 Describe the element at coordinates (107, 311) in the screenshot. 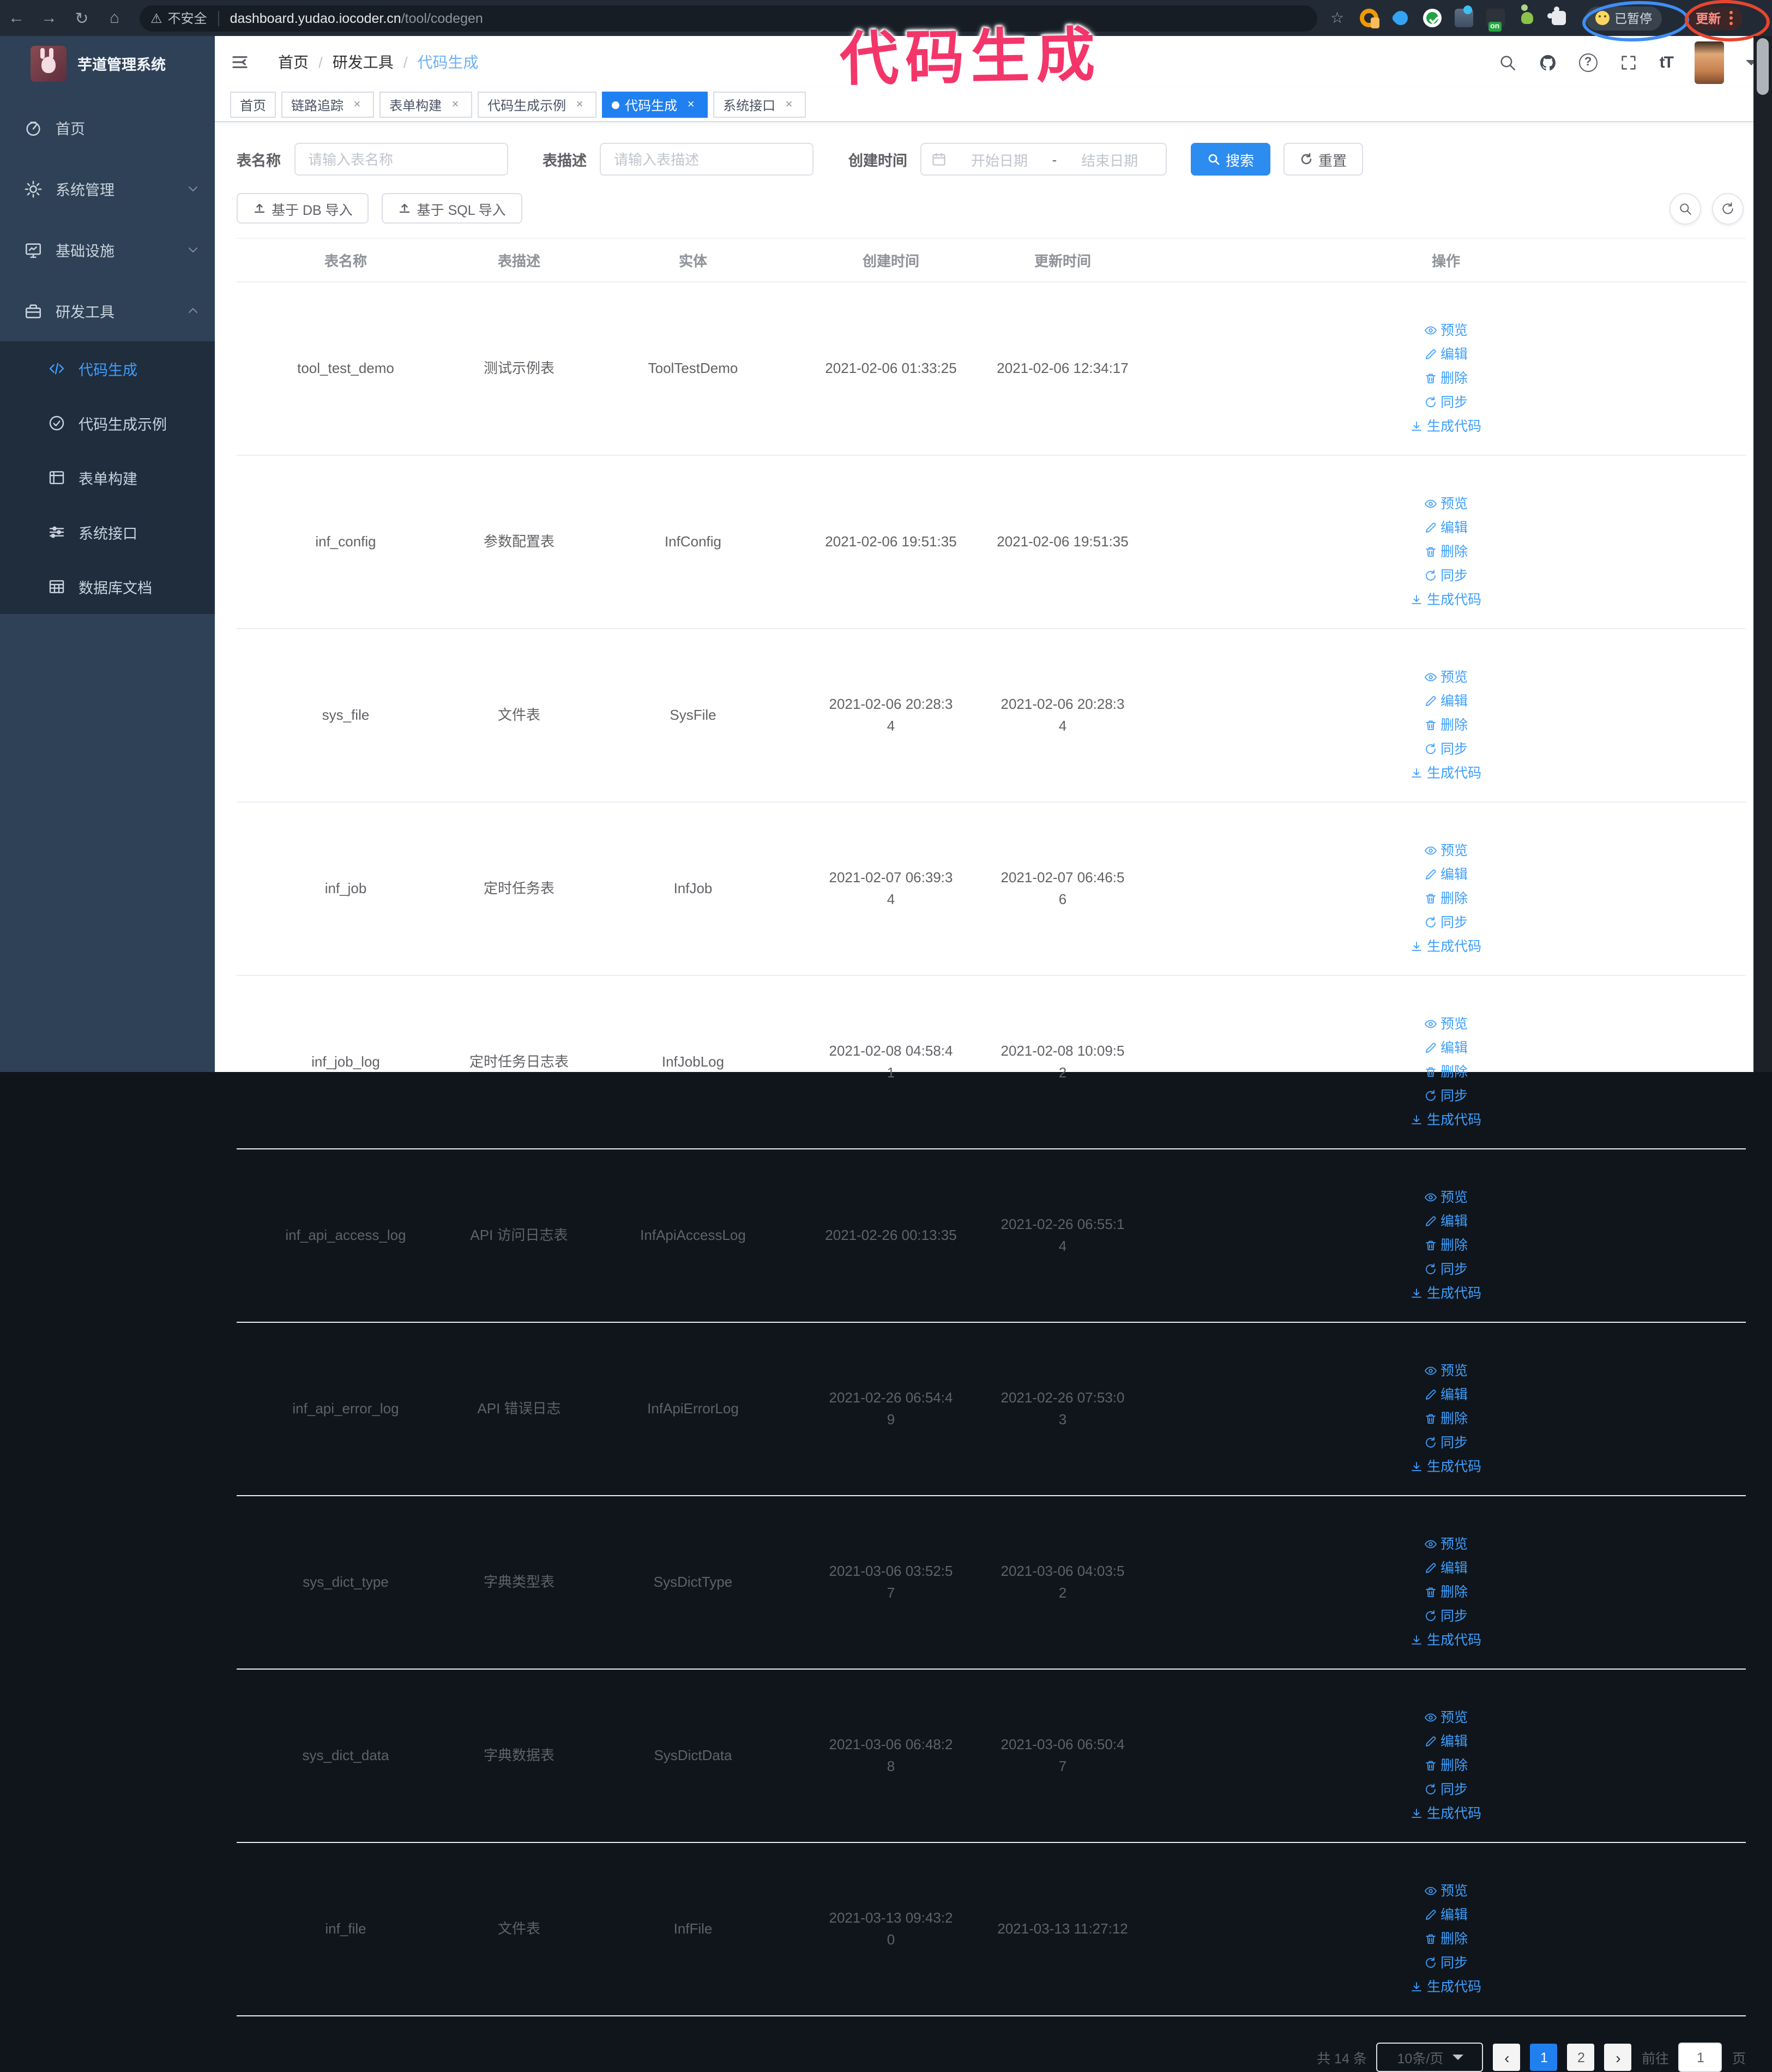

I see `sidebar-item-devtools: 研发工具` at that location.